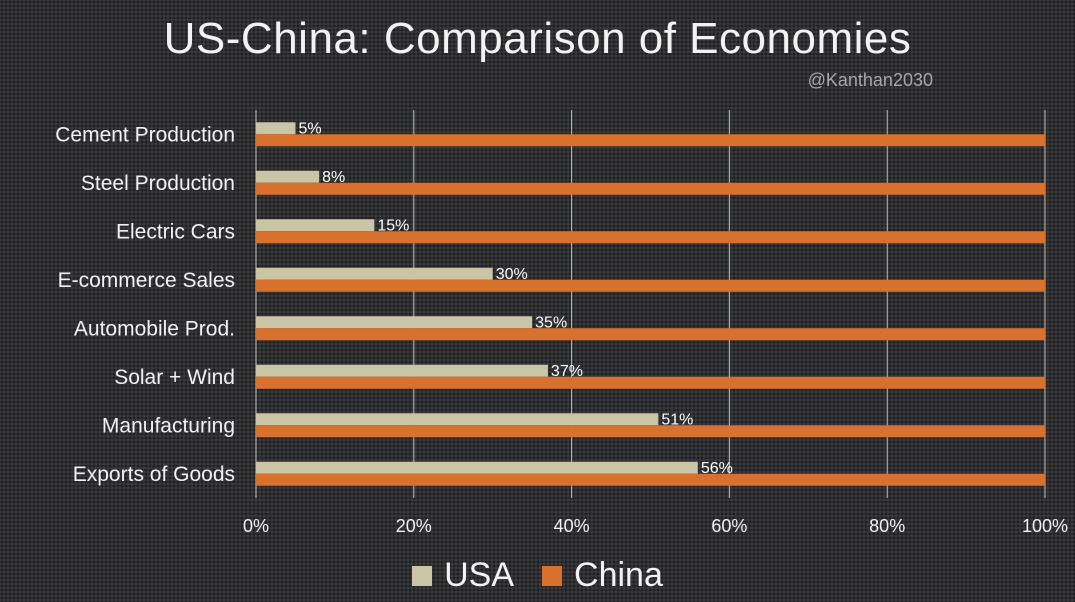  What do you see at coordinates (479, 575) in the screenshot?
I see `legend-label-usa: USA` at bounding box center [479, 575].